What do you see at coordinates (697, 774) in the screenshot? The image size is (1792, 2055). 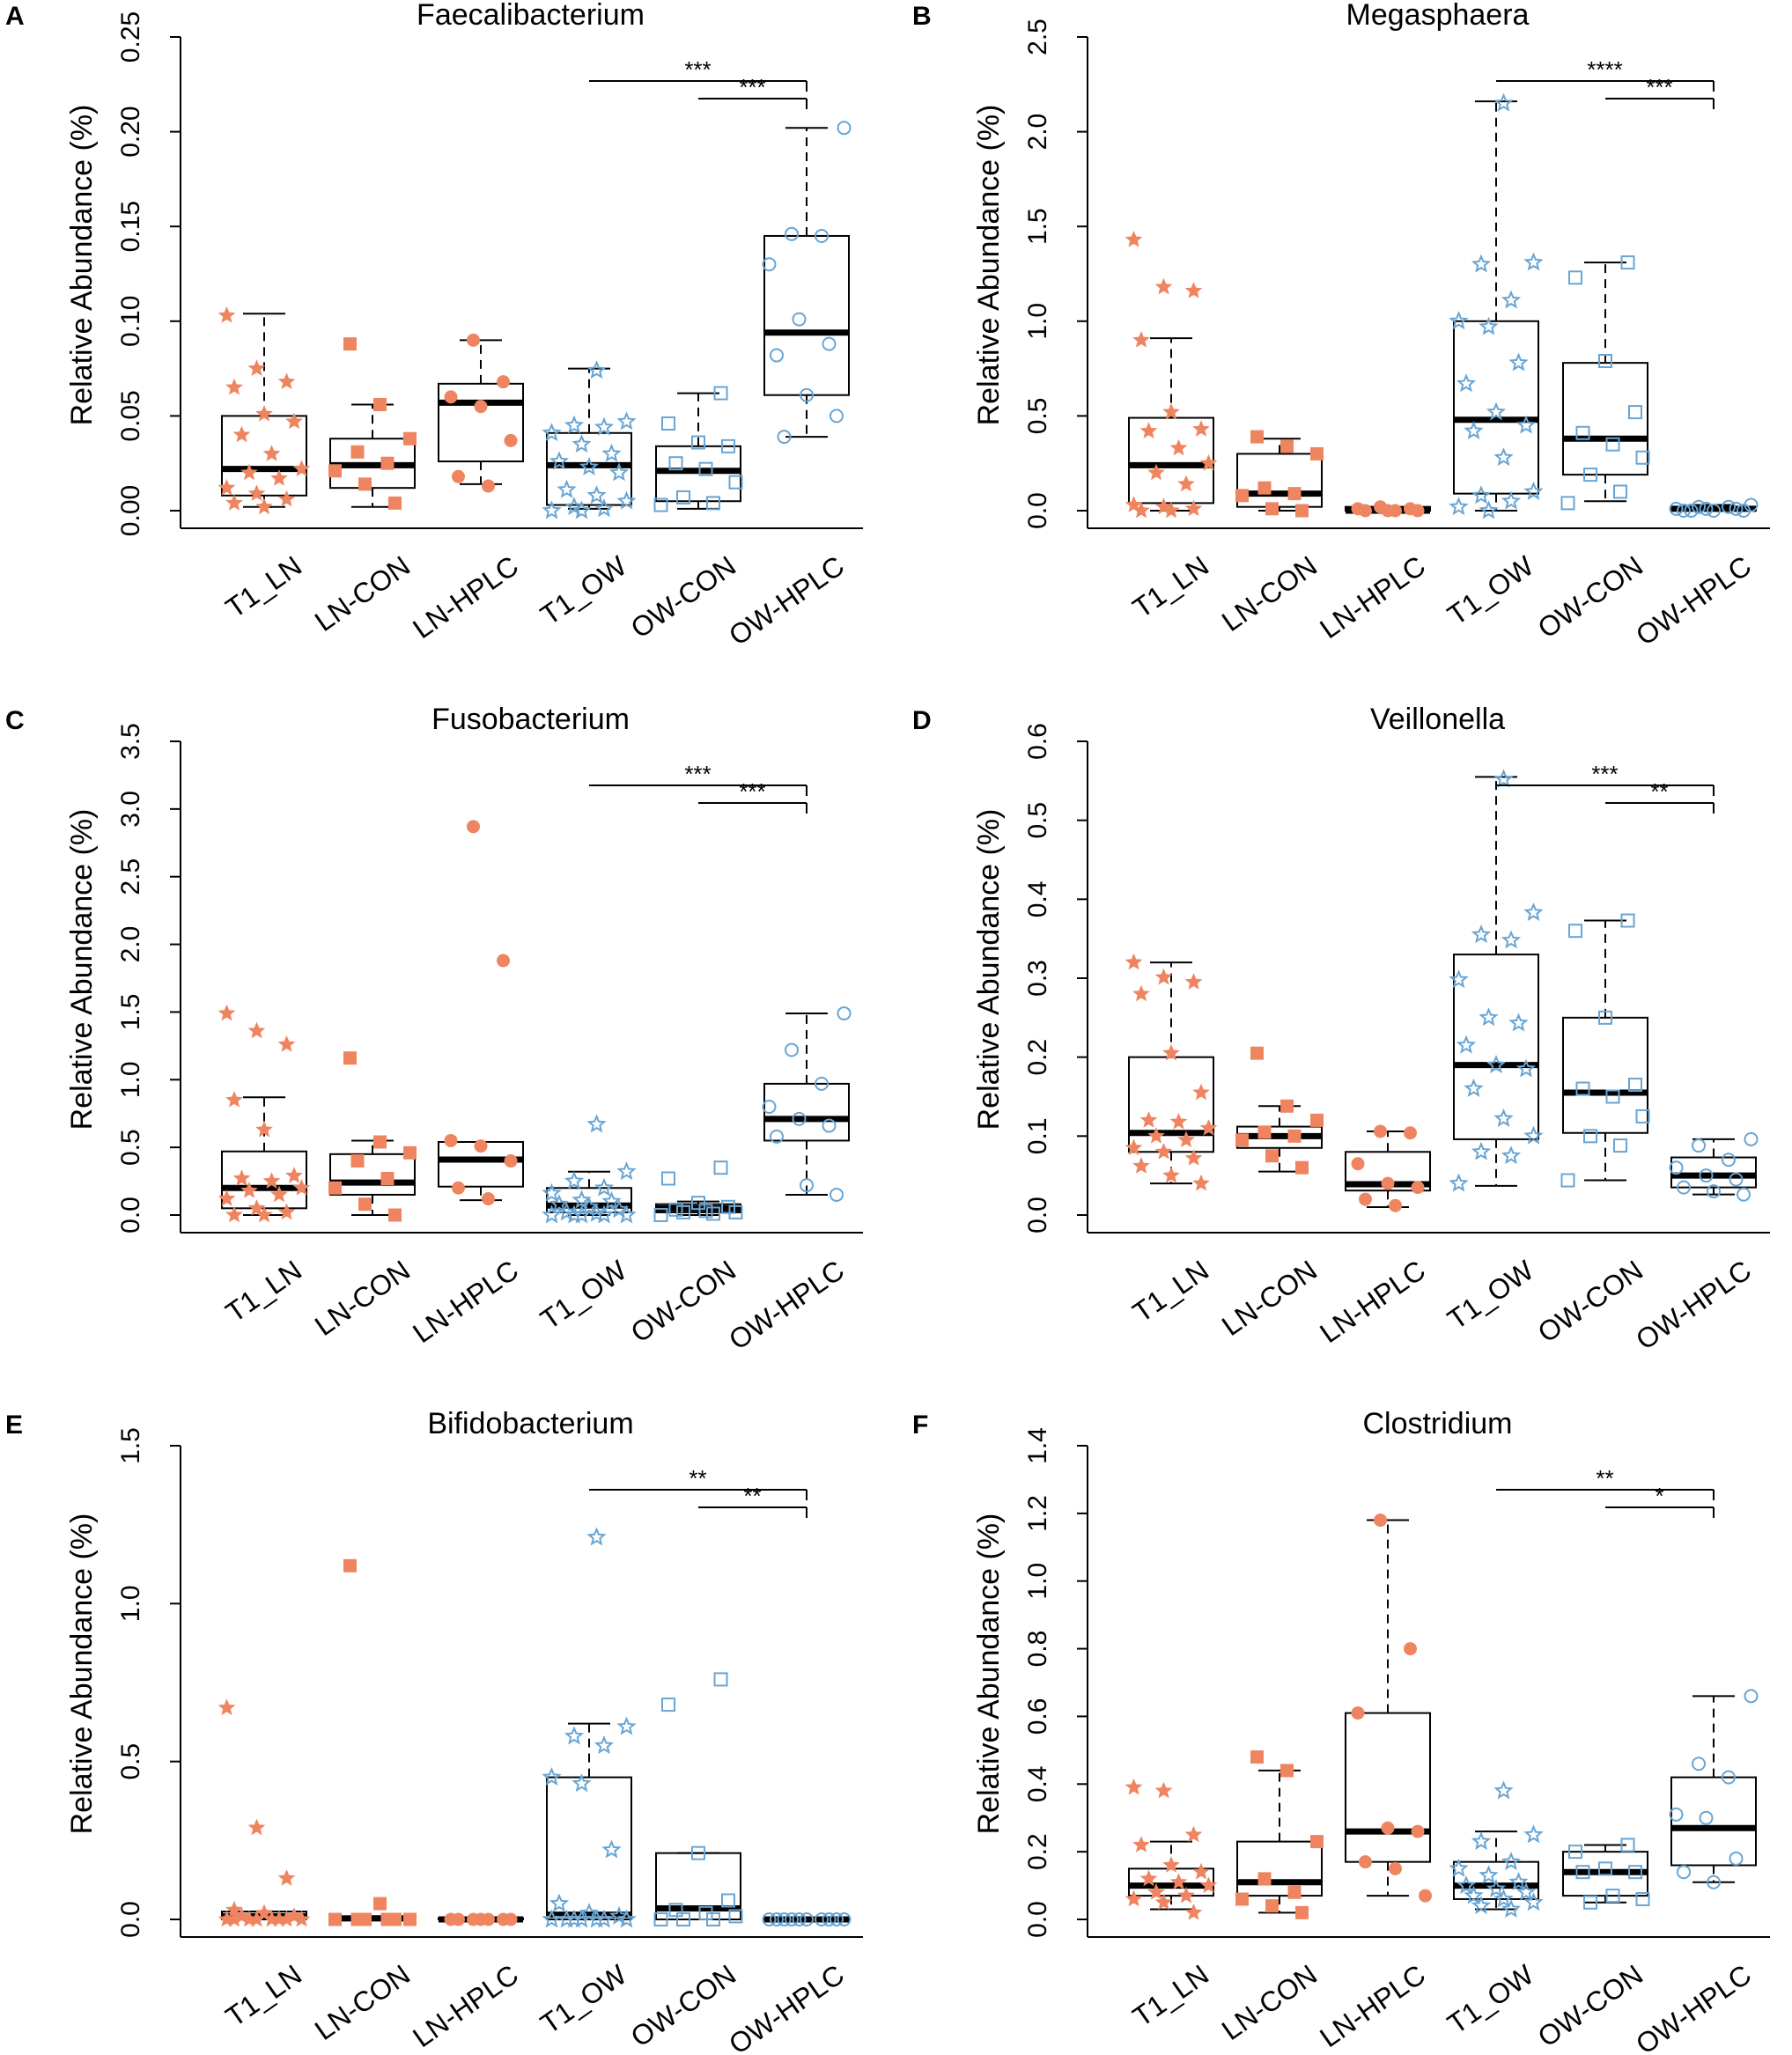 I see `significance-stars: ***` at bounding box center [697, 774].